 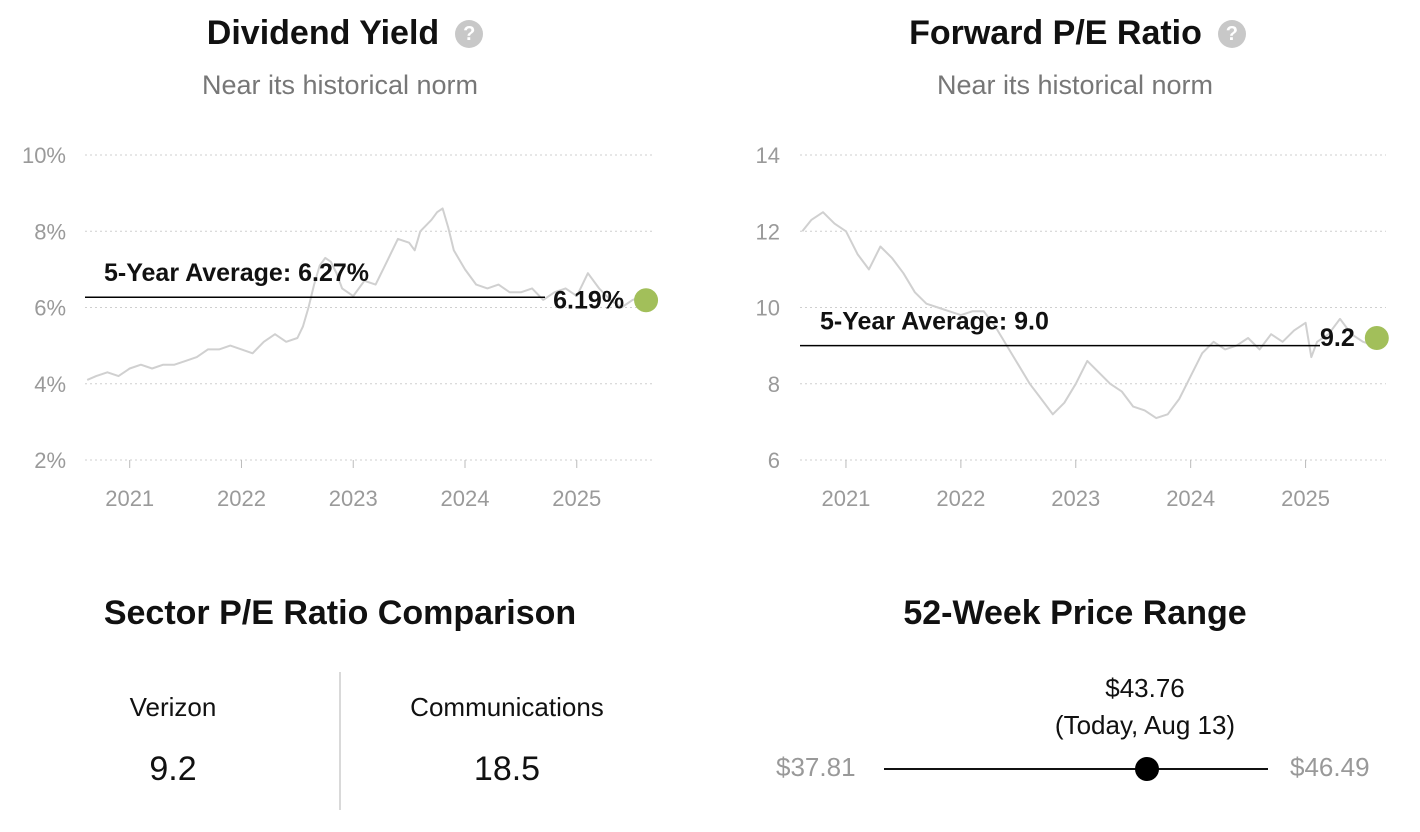 What do you see at coordinates (340, 613) in the screenshot?
I see `sector-pe-title: Sector P/E Ratio Comparison` at bounding box center [340, 613].